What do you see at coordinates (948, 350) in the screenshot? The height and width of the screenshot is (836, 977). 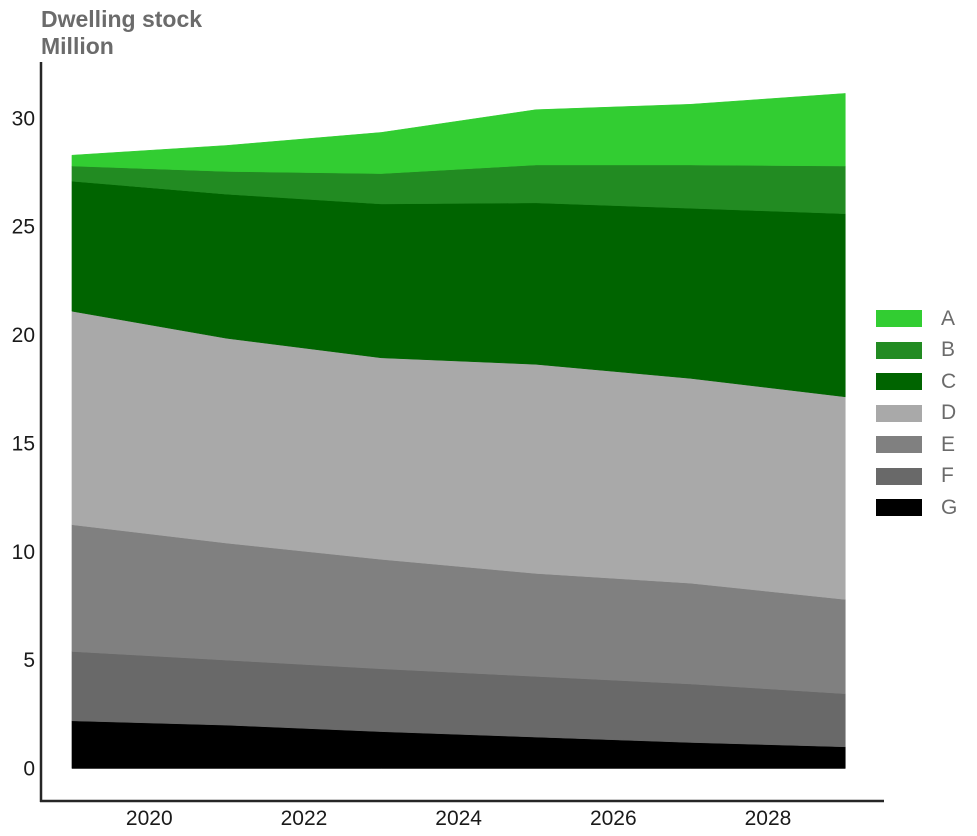 I see `legend-label: B` at bounding box center [948, 350].